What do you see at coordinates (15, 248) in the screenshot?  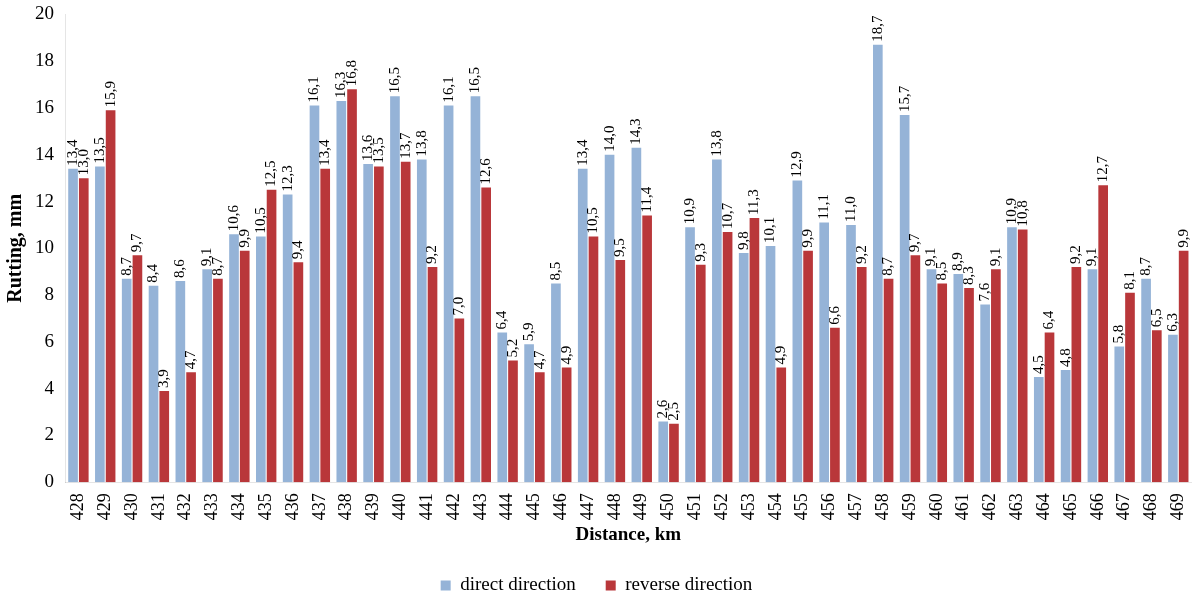 I see `y-axis-title: Rutting, mm` at bounding box center [15, 248].